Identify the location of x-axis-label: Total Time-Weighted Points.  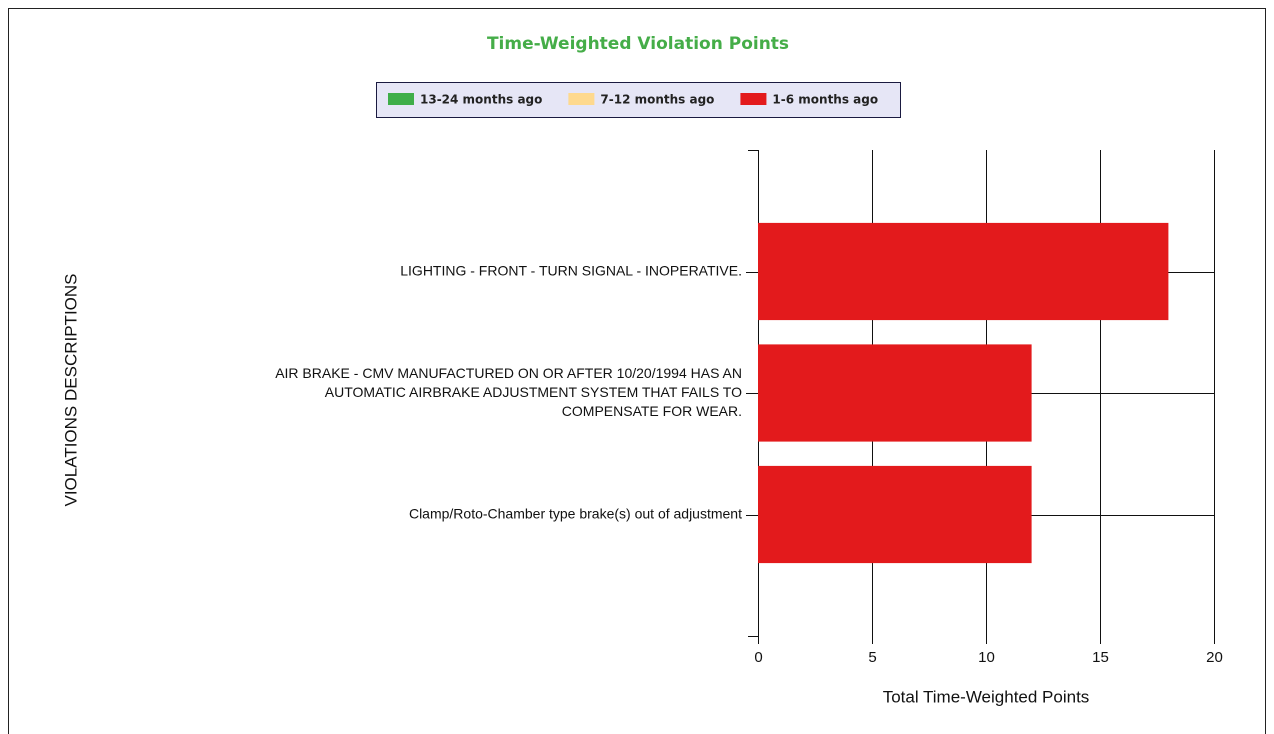
(986, 696).